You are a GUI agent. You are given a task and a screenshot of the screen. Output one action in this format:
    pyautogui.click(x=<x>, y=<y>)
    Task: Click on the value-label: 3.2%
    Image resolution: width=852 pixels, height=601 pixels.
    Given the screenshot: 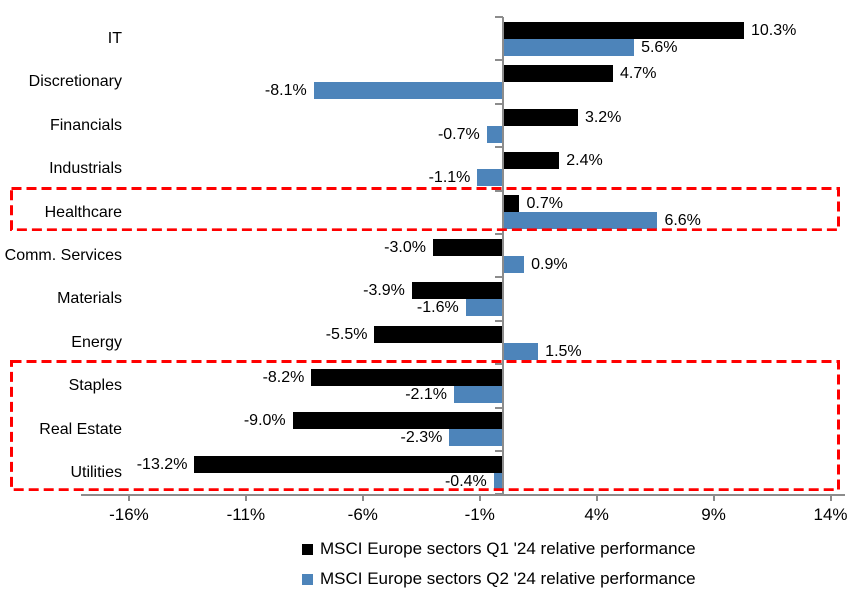 What is the action you would take?
    pyautogui.click(x=603, y=117)
    